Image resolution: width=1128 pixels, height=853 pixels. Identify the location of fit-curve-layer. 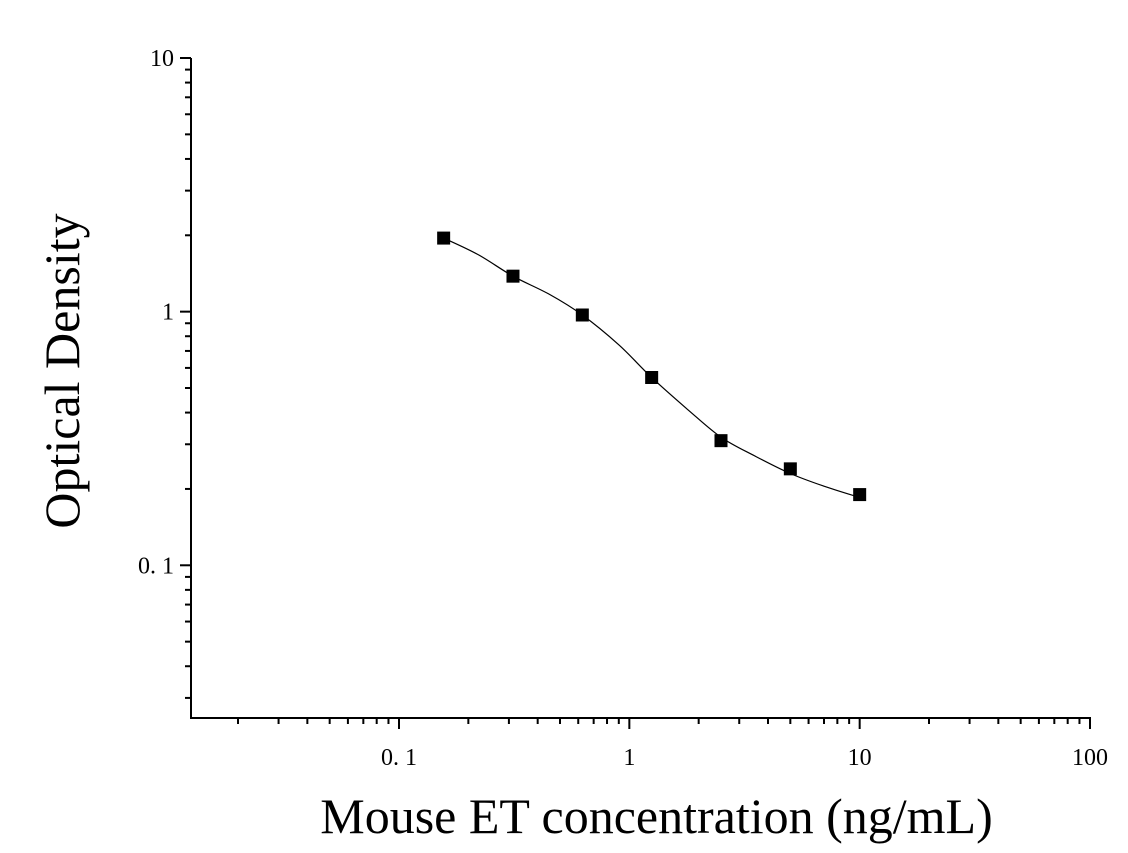
(651, 368).